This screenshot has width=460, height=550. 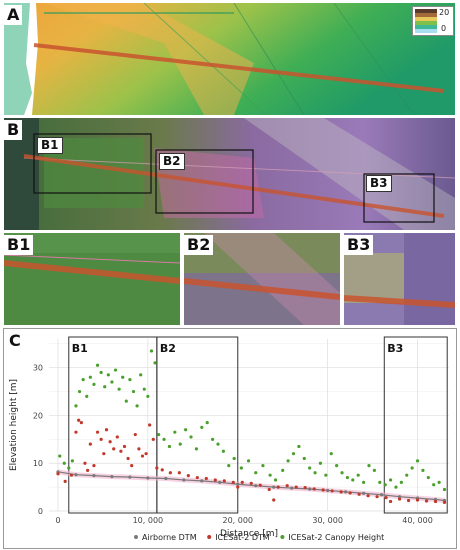 I want to click on panel-b1-label: B1, so click(x=19, y=245).